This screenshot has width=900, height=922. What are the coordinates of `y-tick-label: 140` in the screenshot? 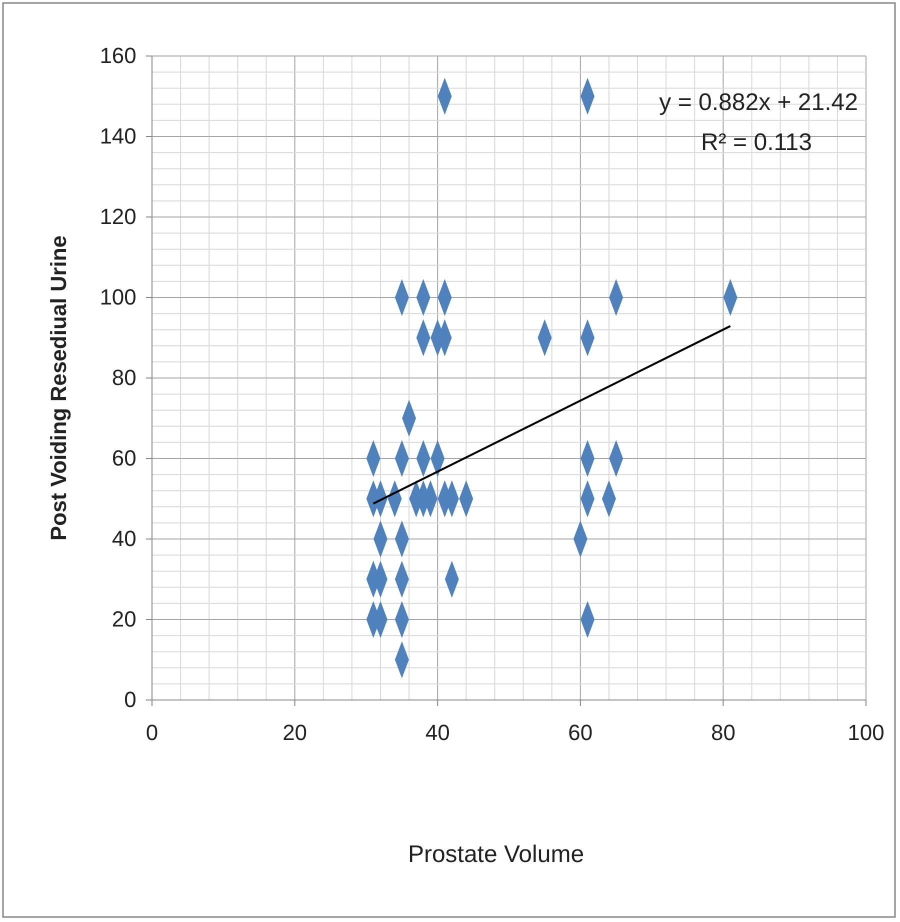 It's located at (118, 136).